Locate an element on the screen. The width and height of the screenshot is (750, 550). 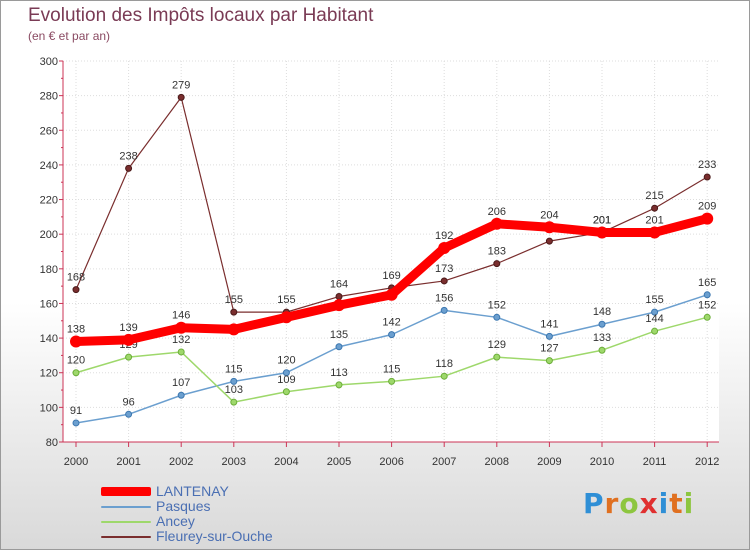
data-label-fleurey-sur-ouche: 233 is located at coordinates (707, 165).